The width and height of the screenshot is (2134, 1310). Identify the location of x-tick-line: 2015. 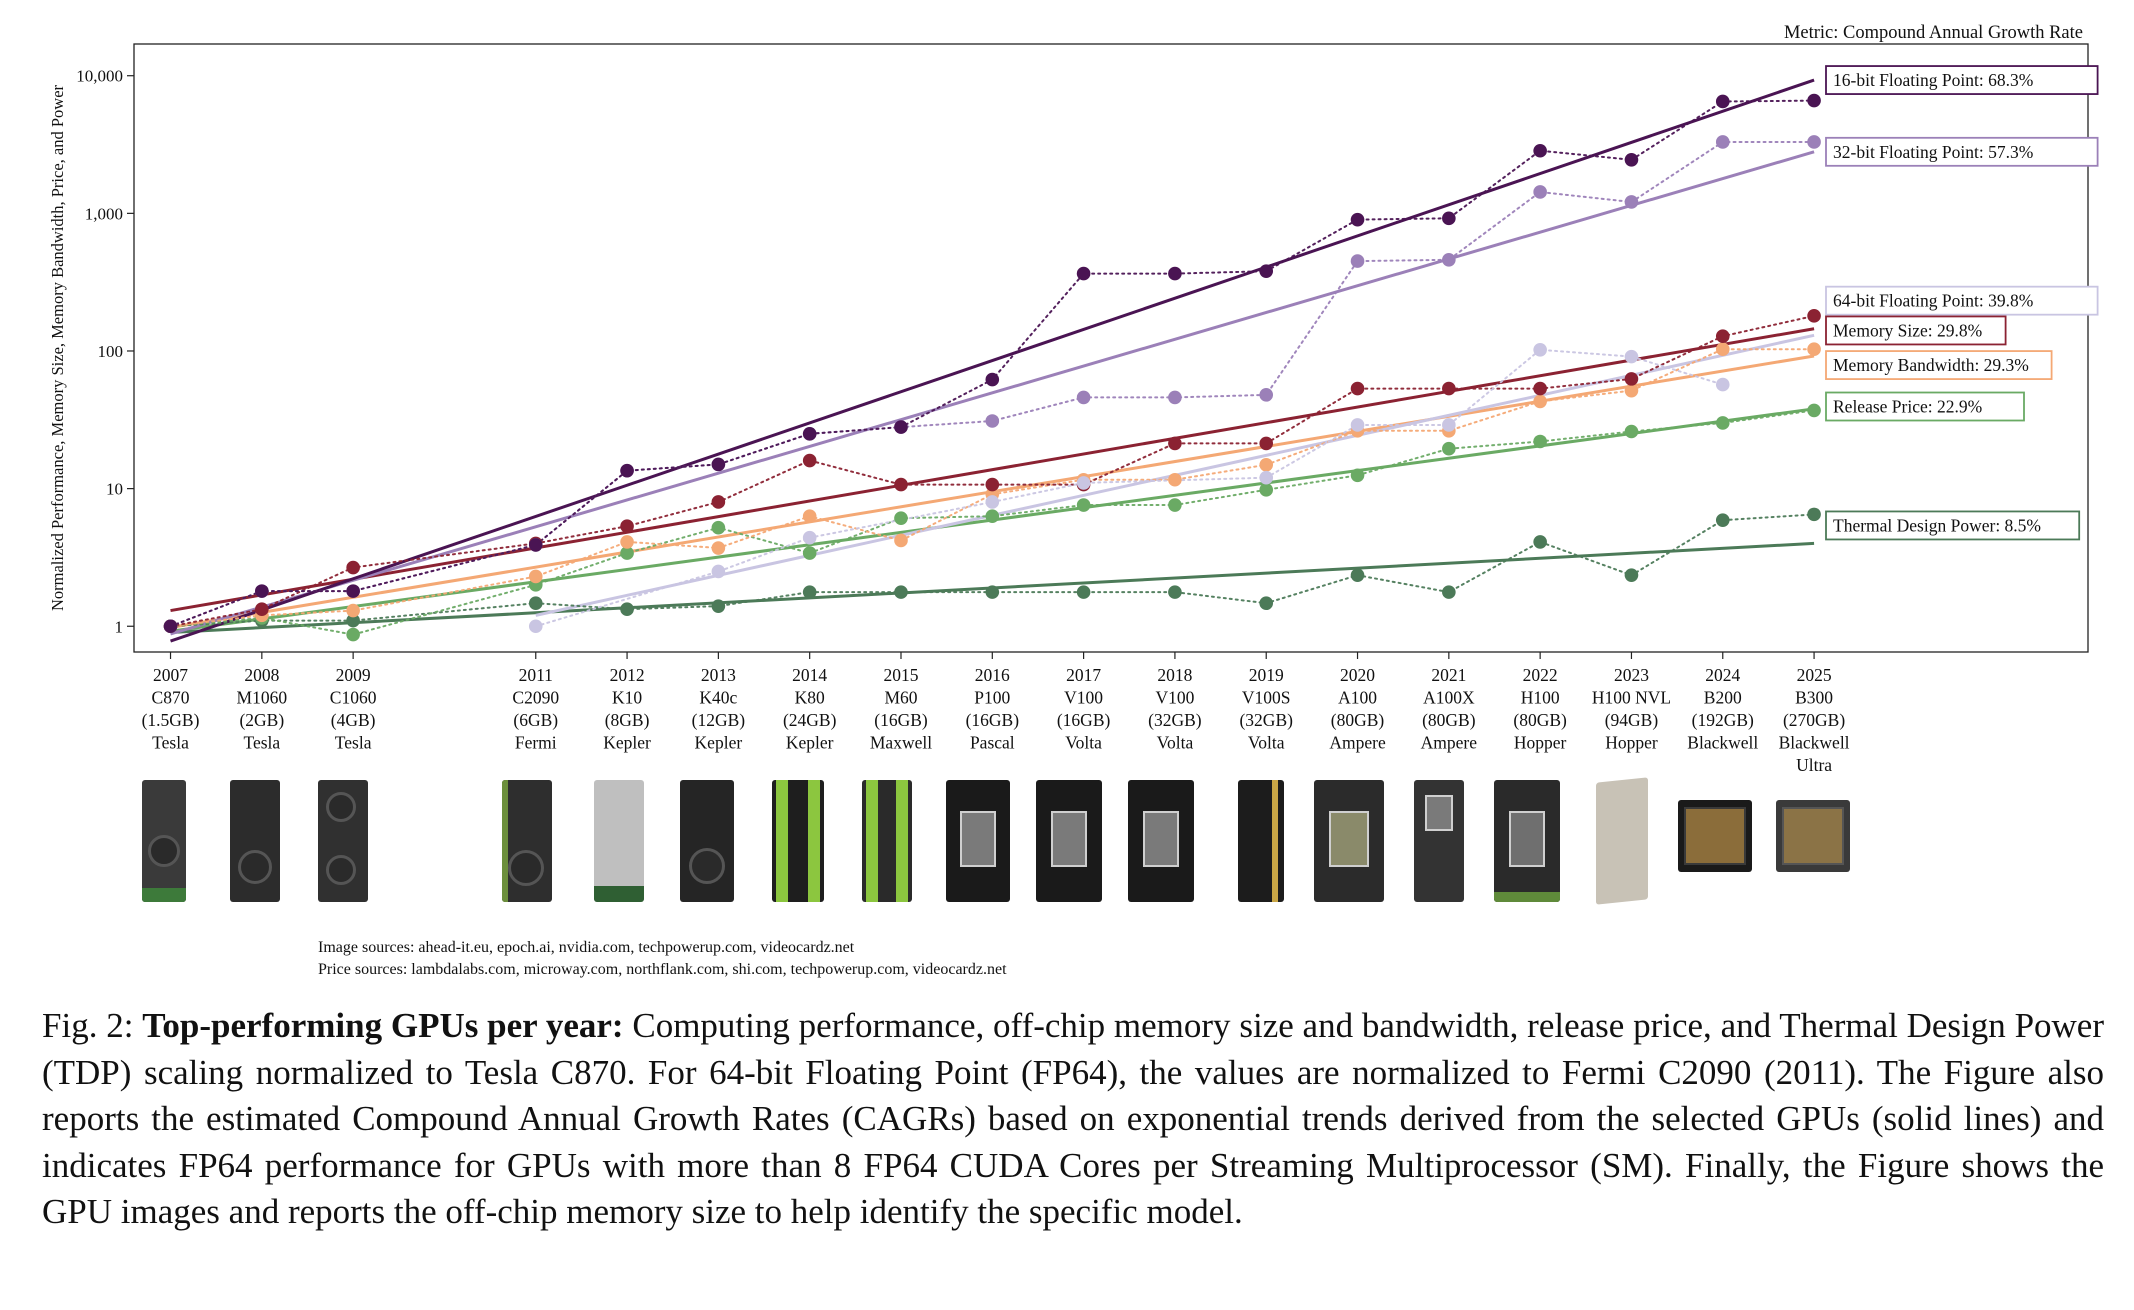
(900, 675).